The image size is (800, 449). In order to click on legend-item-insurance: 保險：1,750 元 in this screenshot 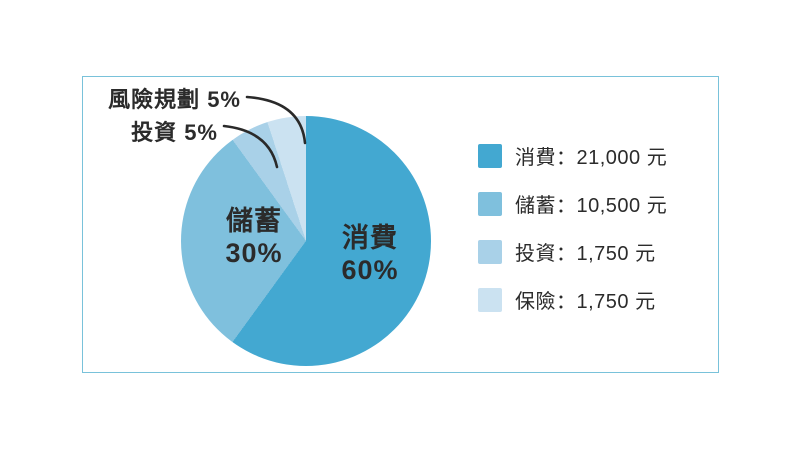, I will do `click(572, 300)`.